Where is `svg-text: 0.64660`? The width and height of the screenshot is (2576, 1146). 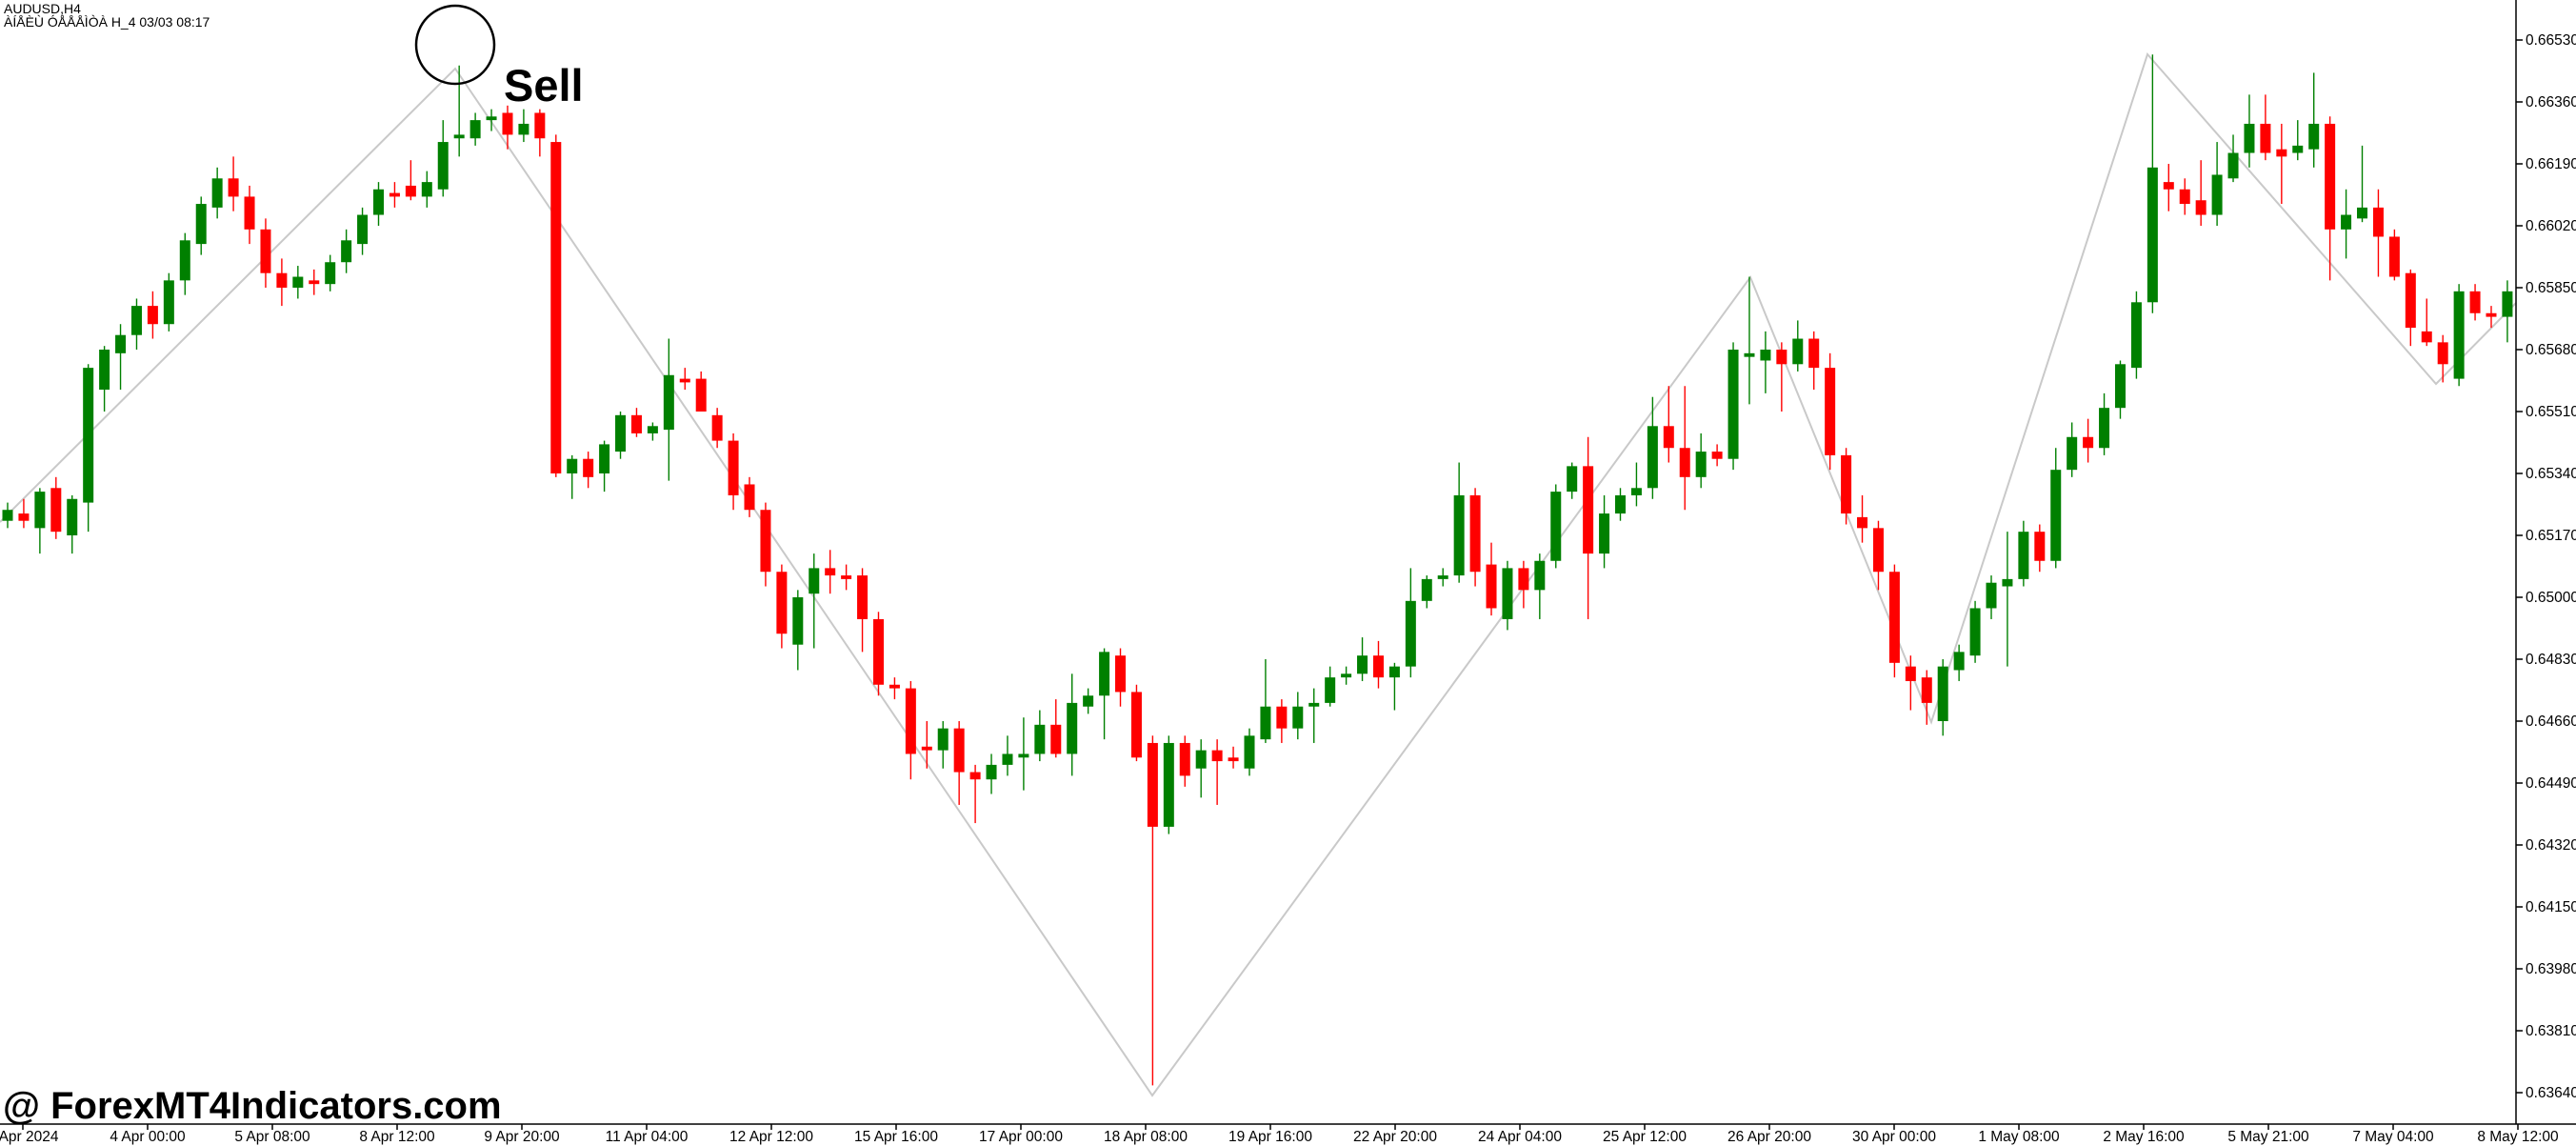 svg-text: 0.64660 is located at coordinates (2551, 722).